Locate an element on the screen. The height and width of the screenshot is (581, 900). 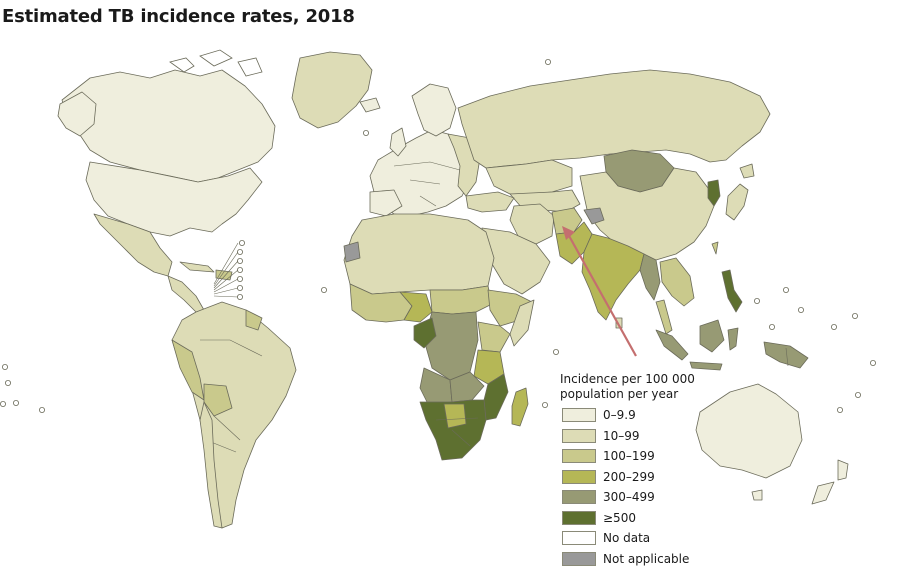
iceland is located at coordinates (370, 105).